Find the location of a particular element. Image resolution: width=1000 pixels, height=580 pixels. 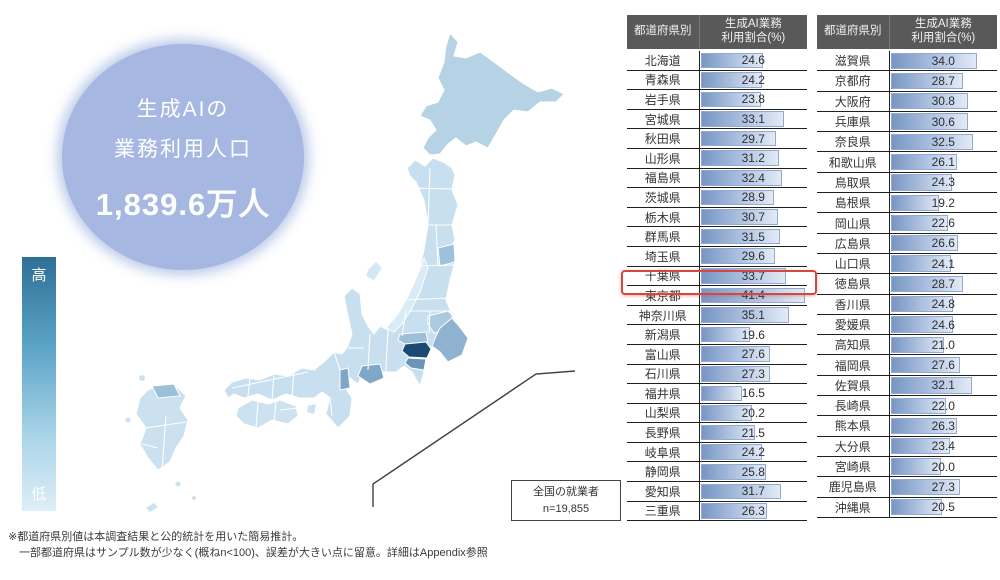

usage-rate-value: 23.8 is located at coordinates (753, 99).